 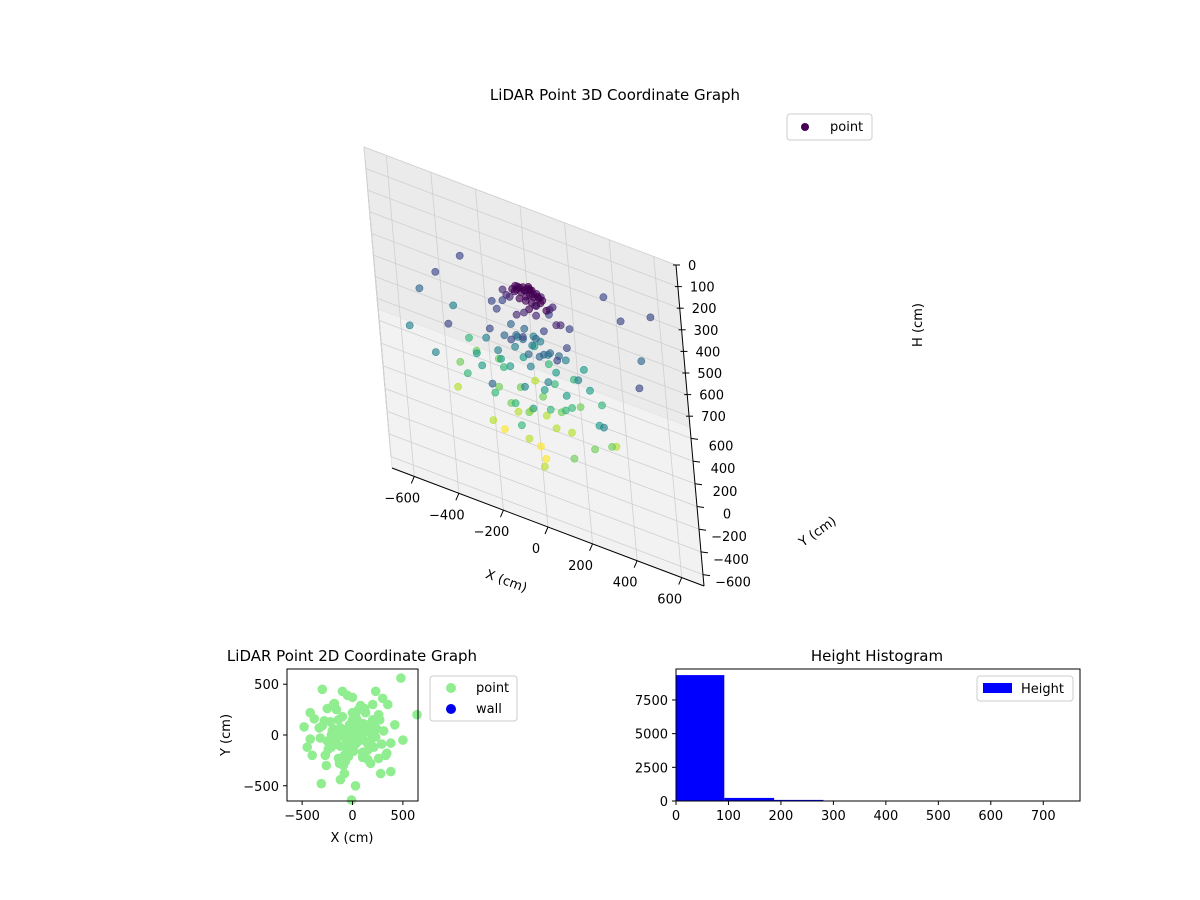 What do you see at coordinates (226, 735) in the screenshot?
I see `chart-2d-y-axis-label: Y (cm)` at bounding box center [226, 735].